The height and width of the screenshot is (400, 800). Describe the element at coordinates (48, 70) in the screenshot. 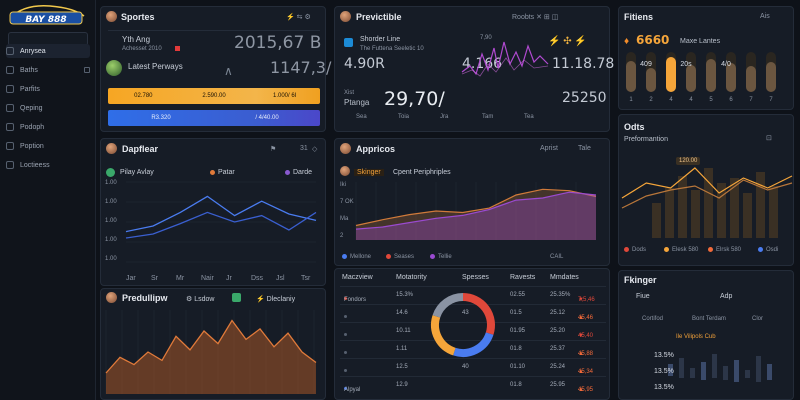

I see `sidebar-item: Baths` at that location.